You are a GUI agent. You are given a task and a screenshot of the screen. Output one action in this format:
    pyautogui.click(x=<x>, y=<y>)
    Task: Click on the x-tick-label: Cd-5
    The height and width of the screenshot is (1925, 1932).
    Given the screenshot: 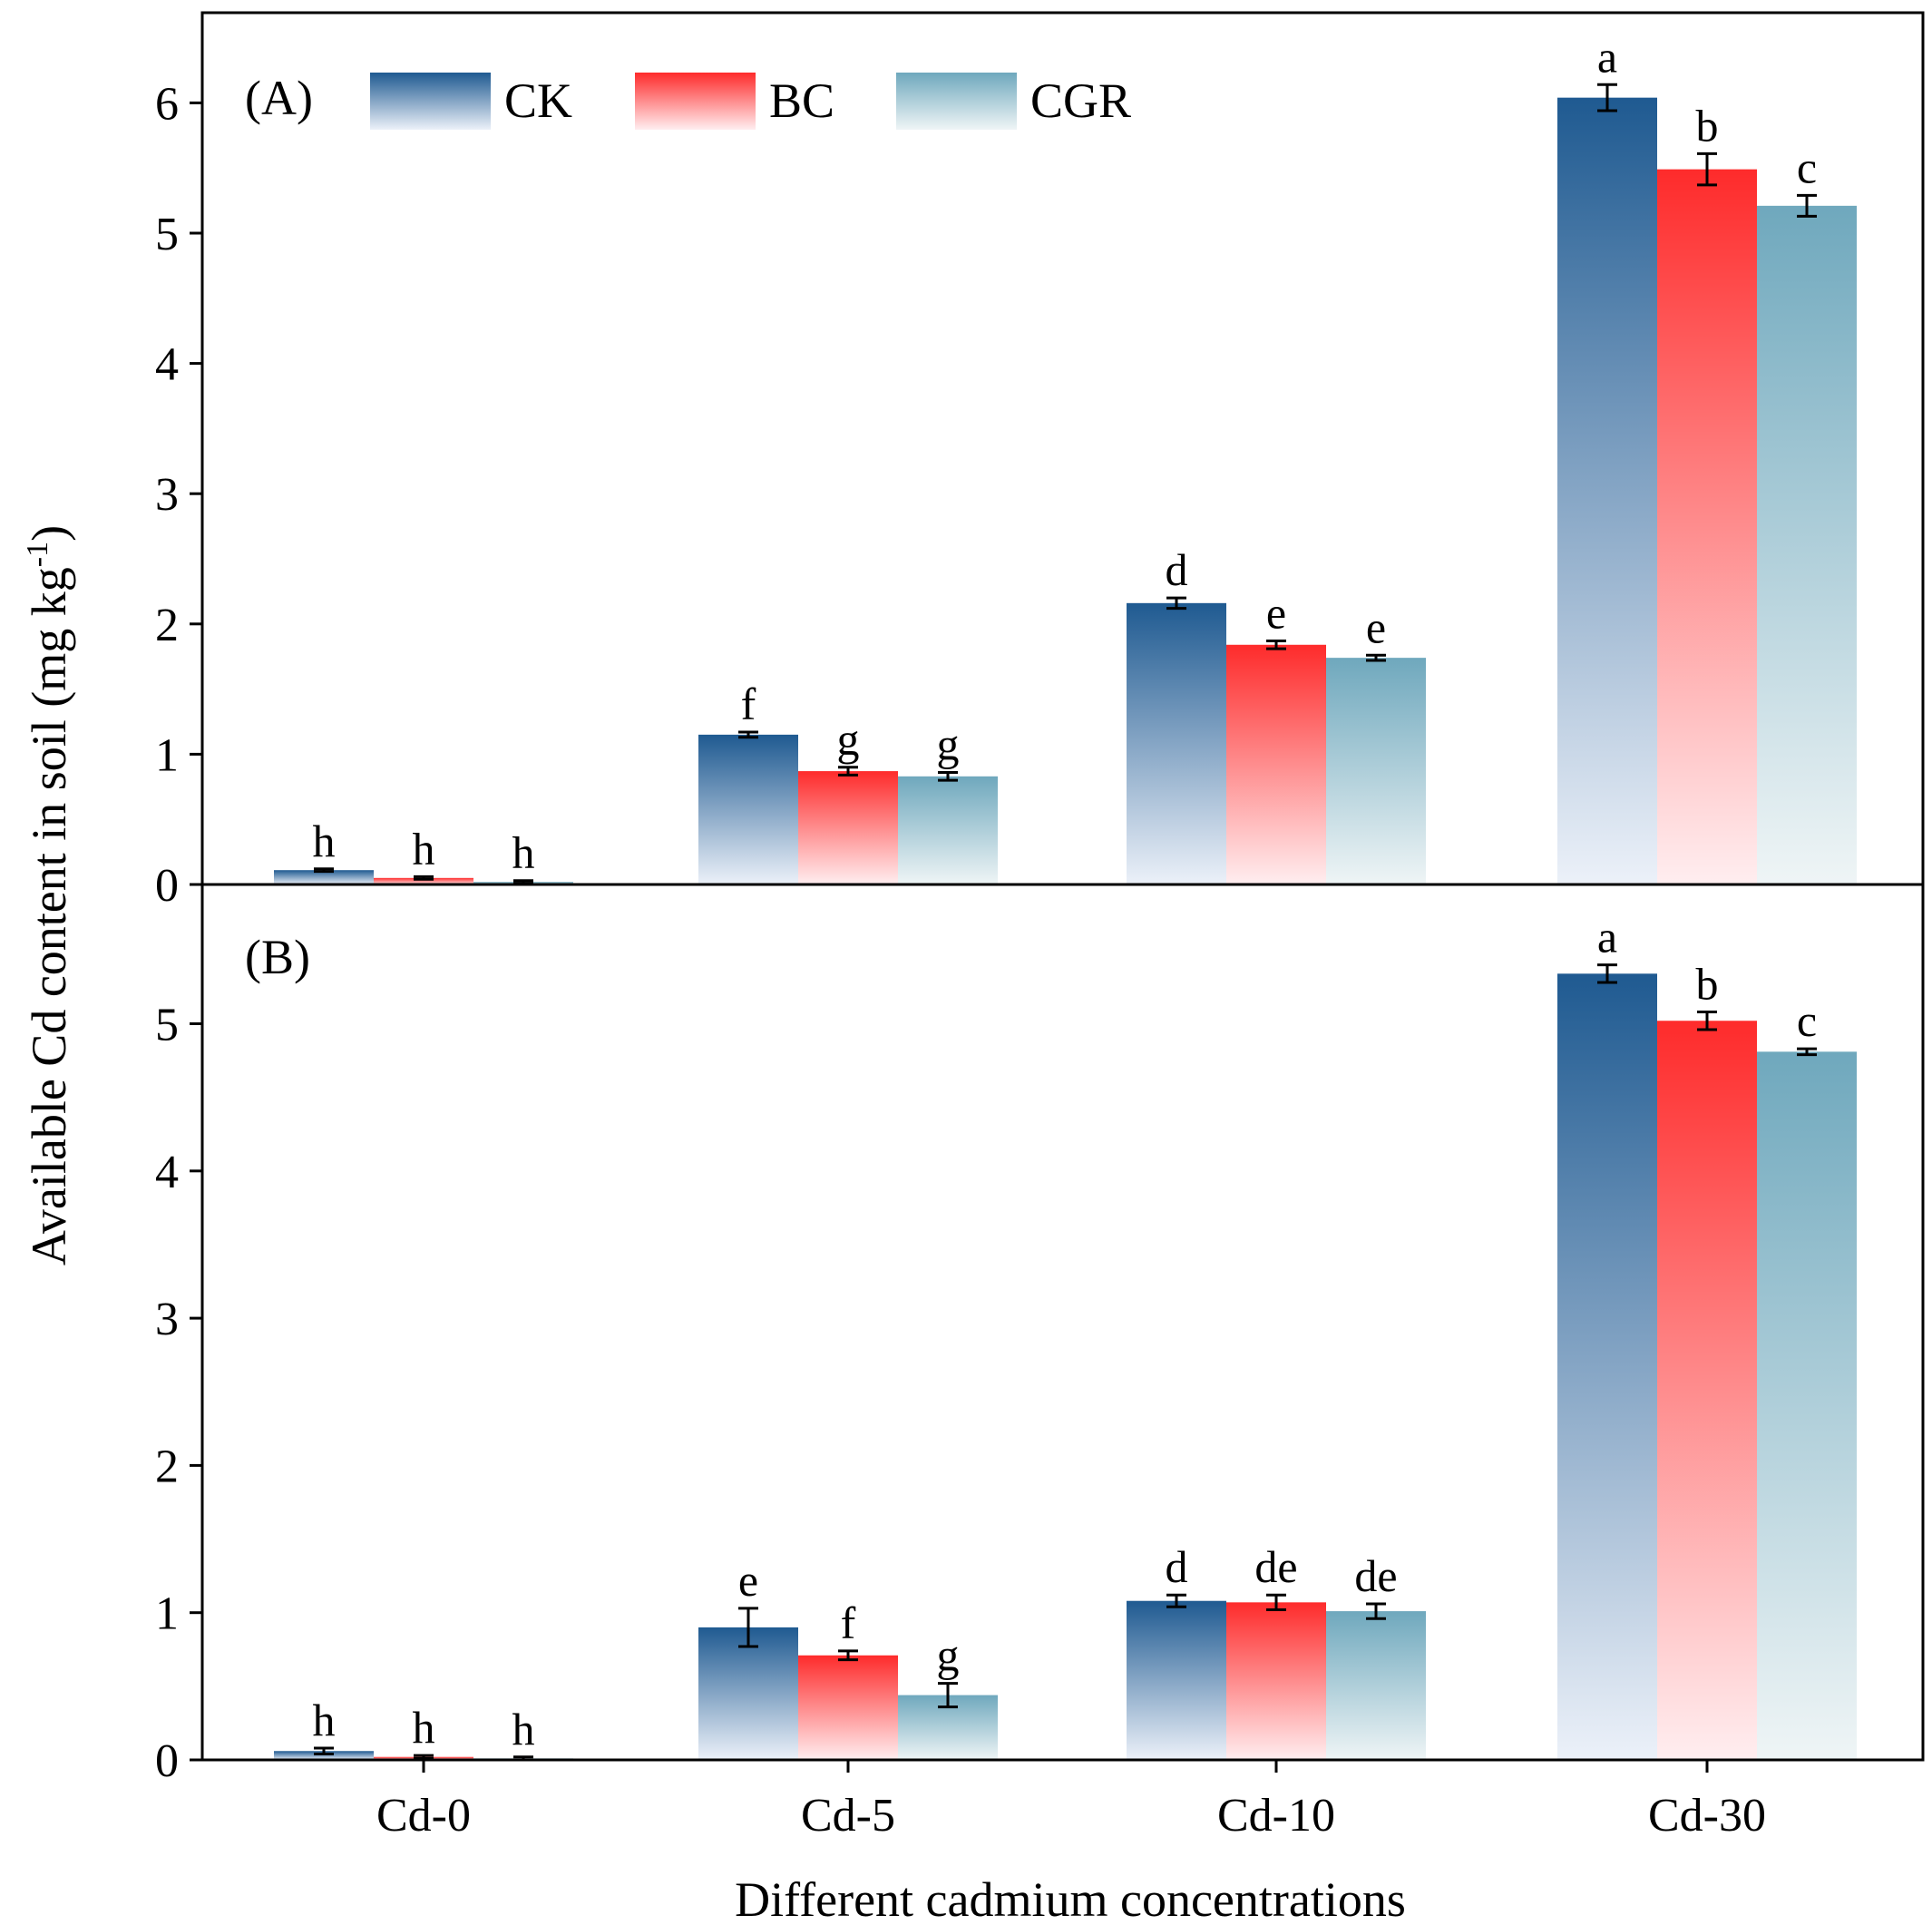 What is the action you would take?
    pyautogui.click(x=848, y=1816)
    